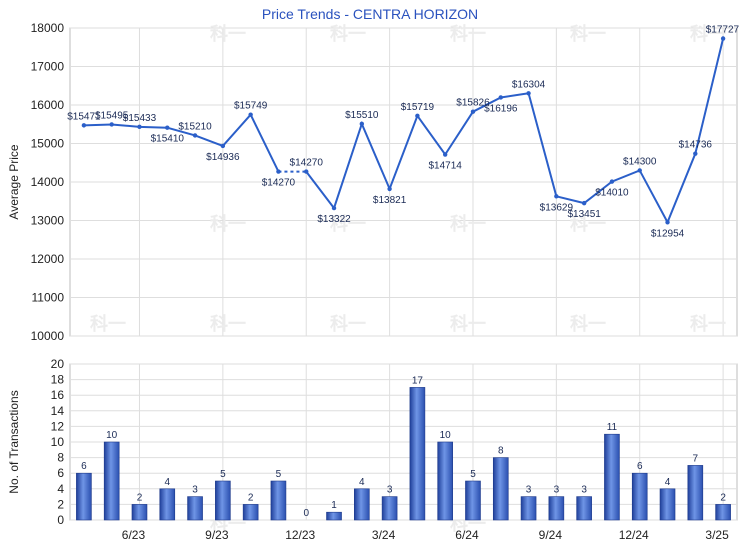  I want to click on price-data-label: $14714, so click(446, 166).